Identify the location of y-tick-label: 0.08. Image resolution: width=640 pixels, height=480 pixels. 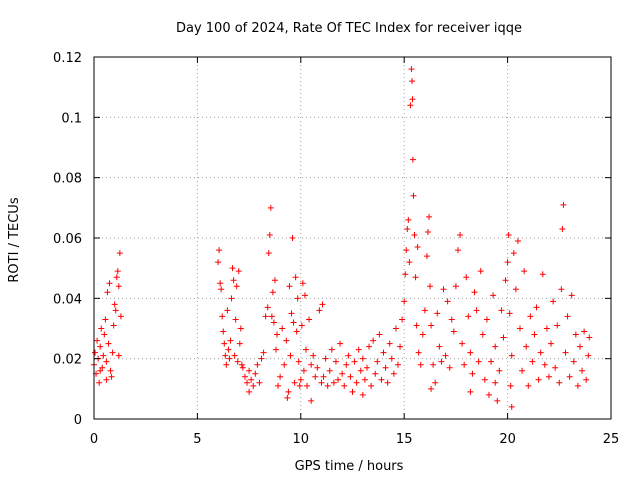
(67, 179).